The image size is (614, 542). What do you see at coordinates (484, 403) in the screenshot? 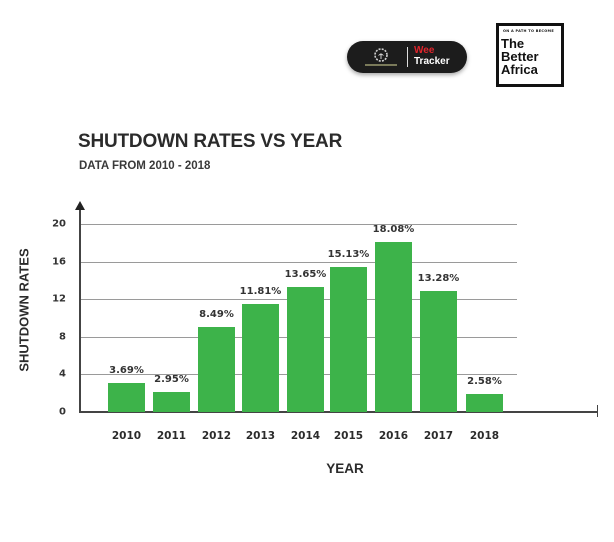
I see `bar-2018` at bounding box center [484, 403].